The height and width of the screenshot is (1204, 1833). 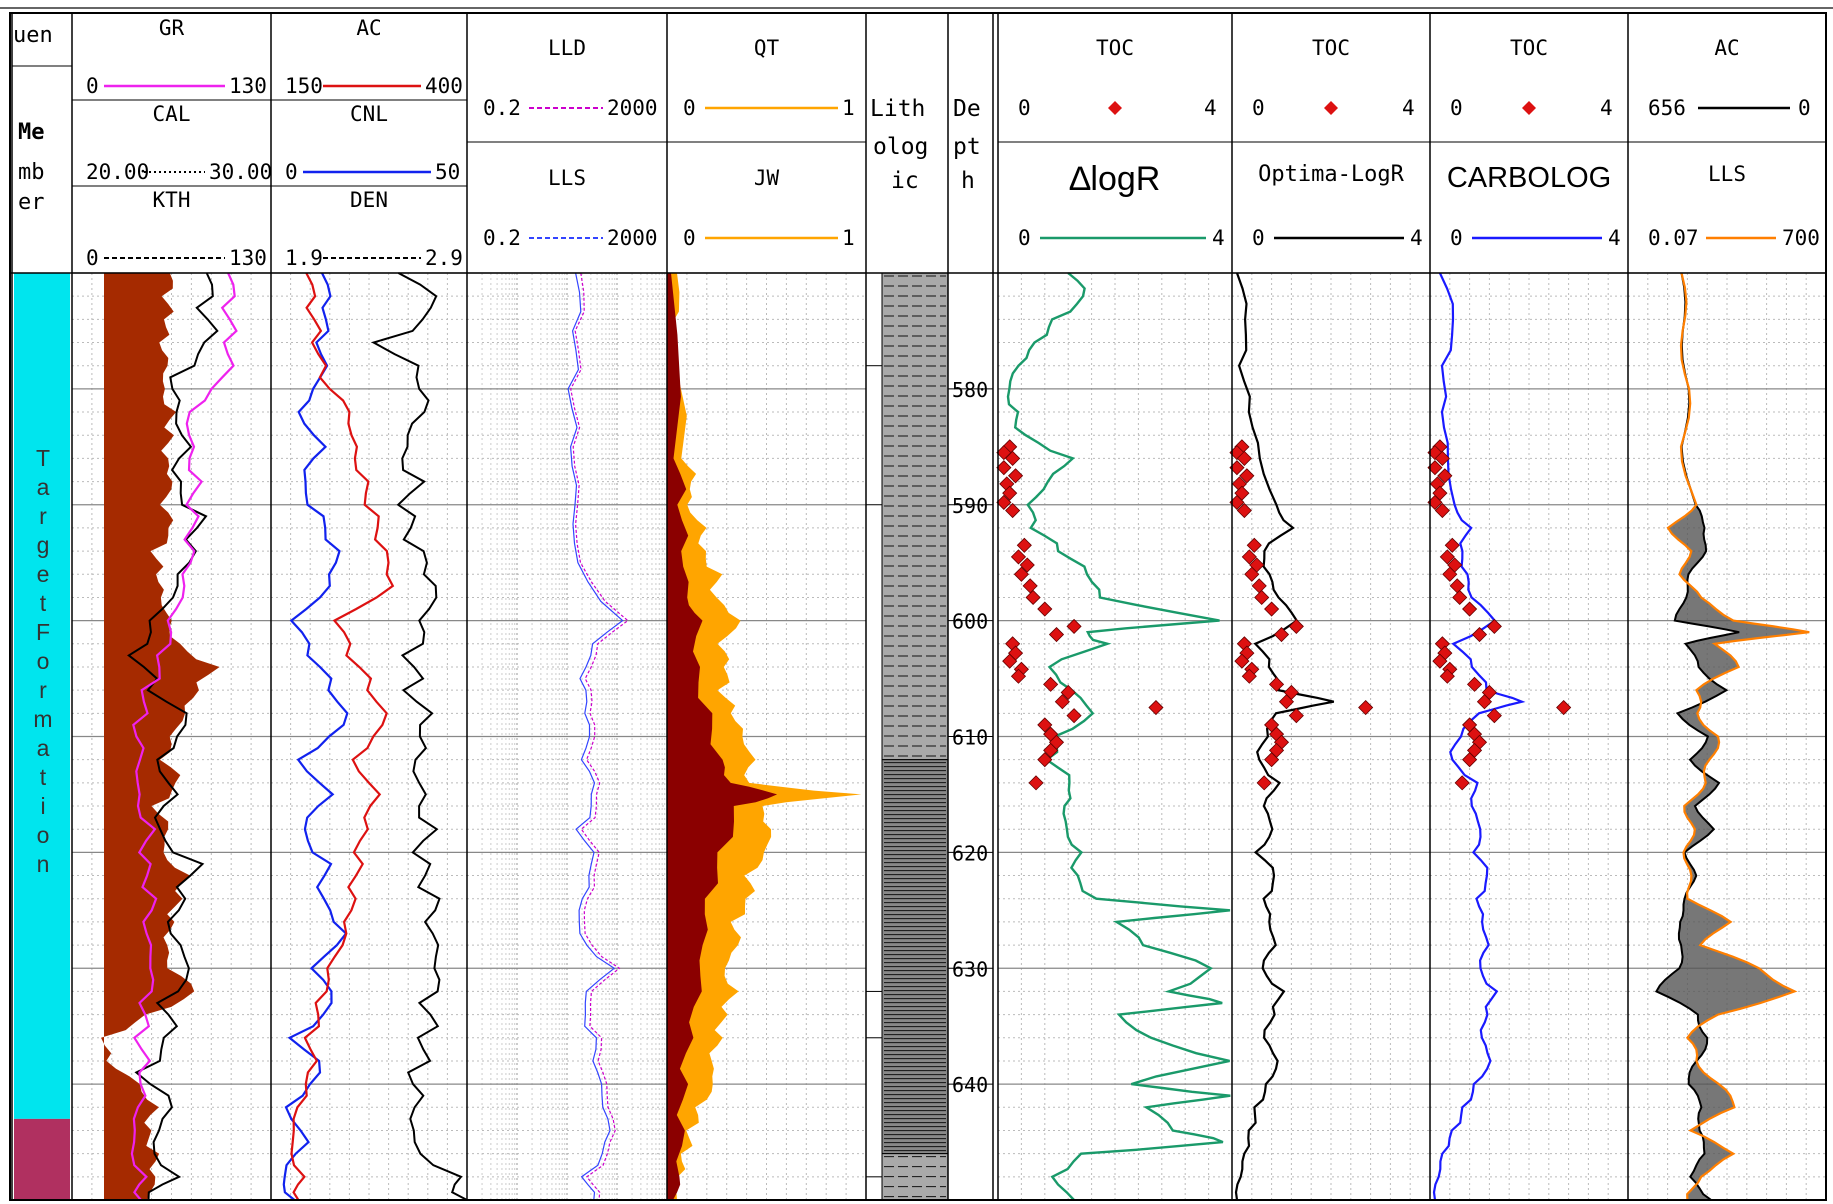 What do you see at coordinates (171, 200) in the screenshot?
I see `track-name-kth: KTH` at bounding box center [171, 200].